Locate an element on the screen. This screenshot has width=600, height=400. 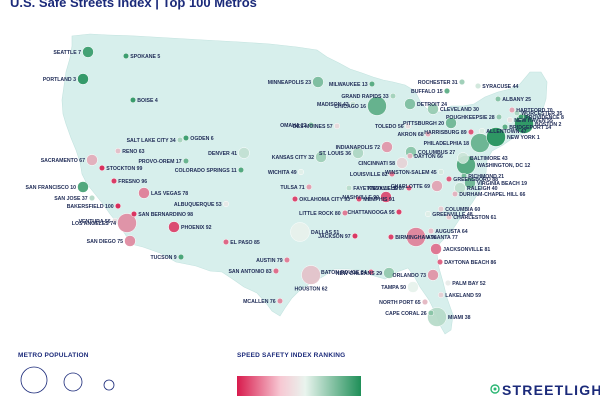
city-marker-cape-coral is located at coordinates (431, 313).